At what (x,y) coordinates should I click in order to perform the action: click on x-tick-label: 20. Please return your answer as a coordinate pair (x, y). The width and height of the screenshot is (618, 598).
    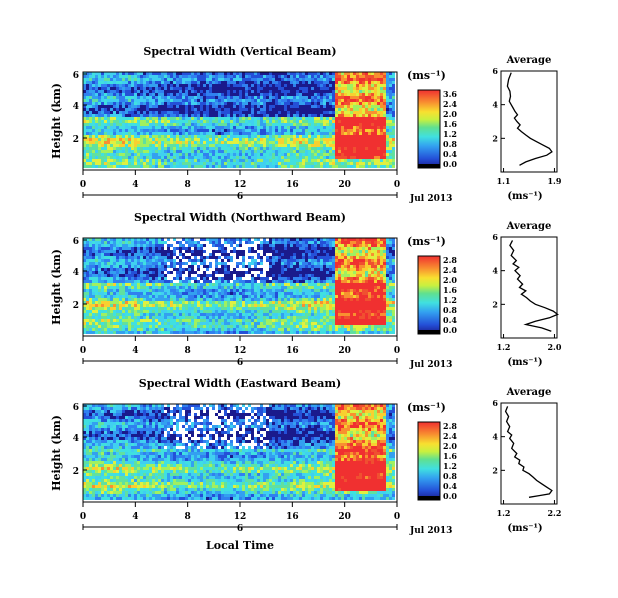
    Looking at the image, I should click on (344, 185).